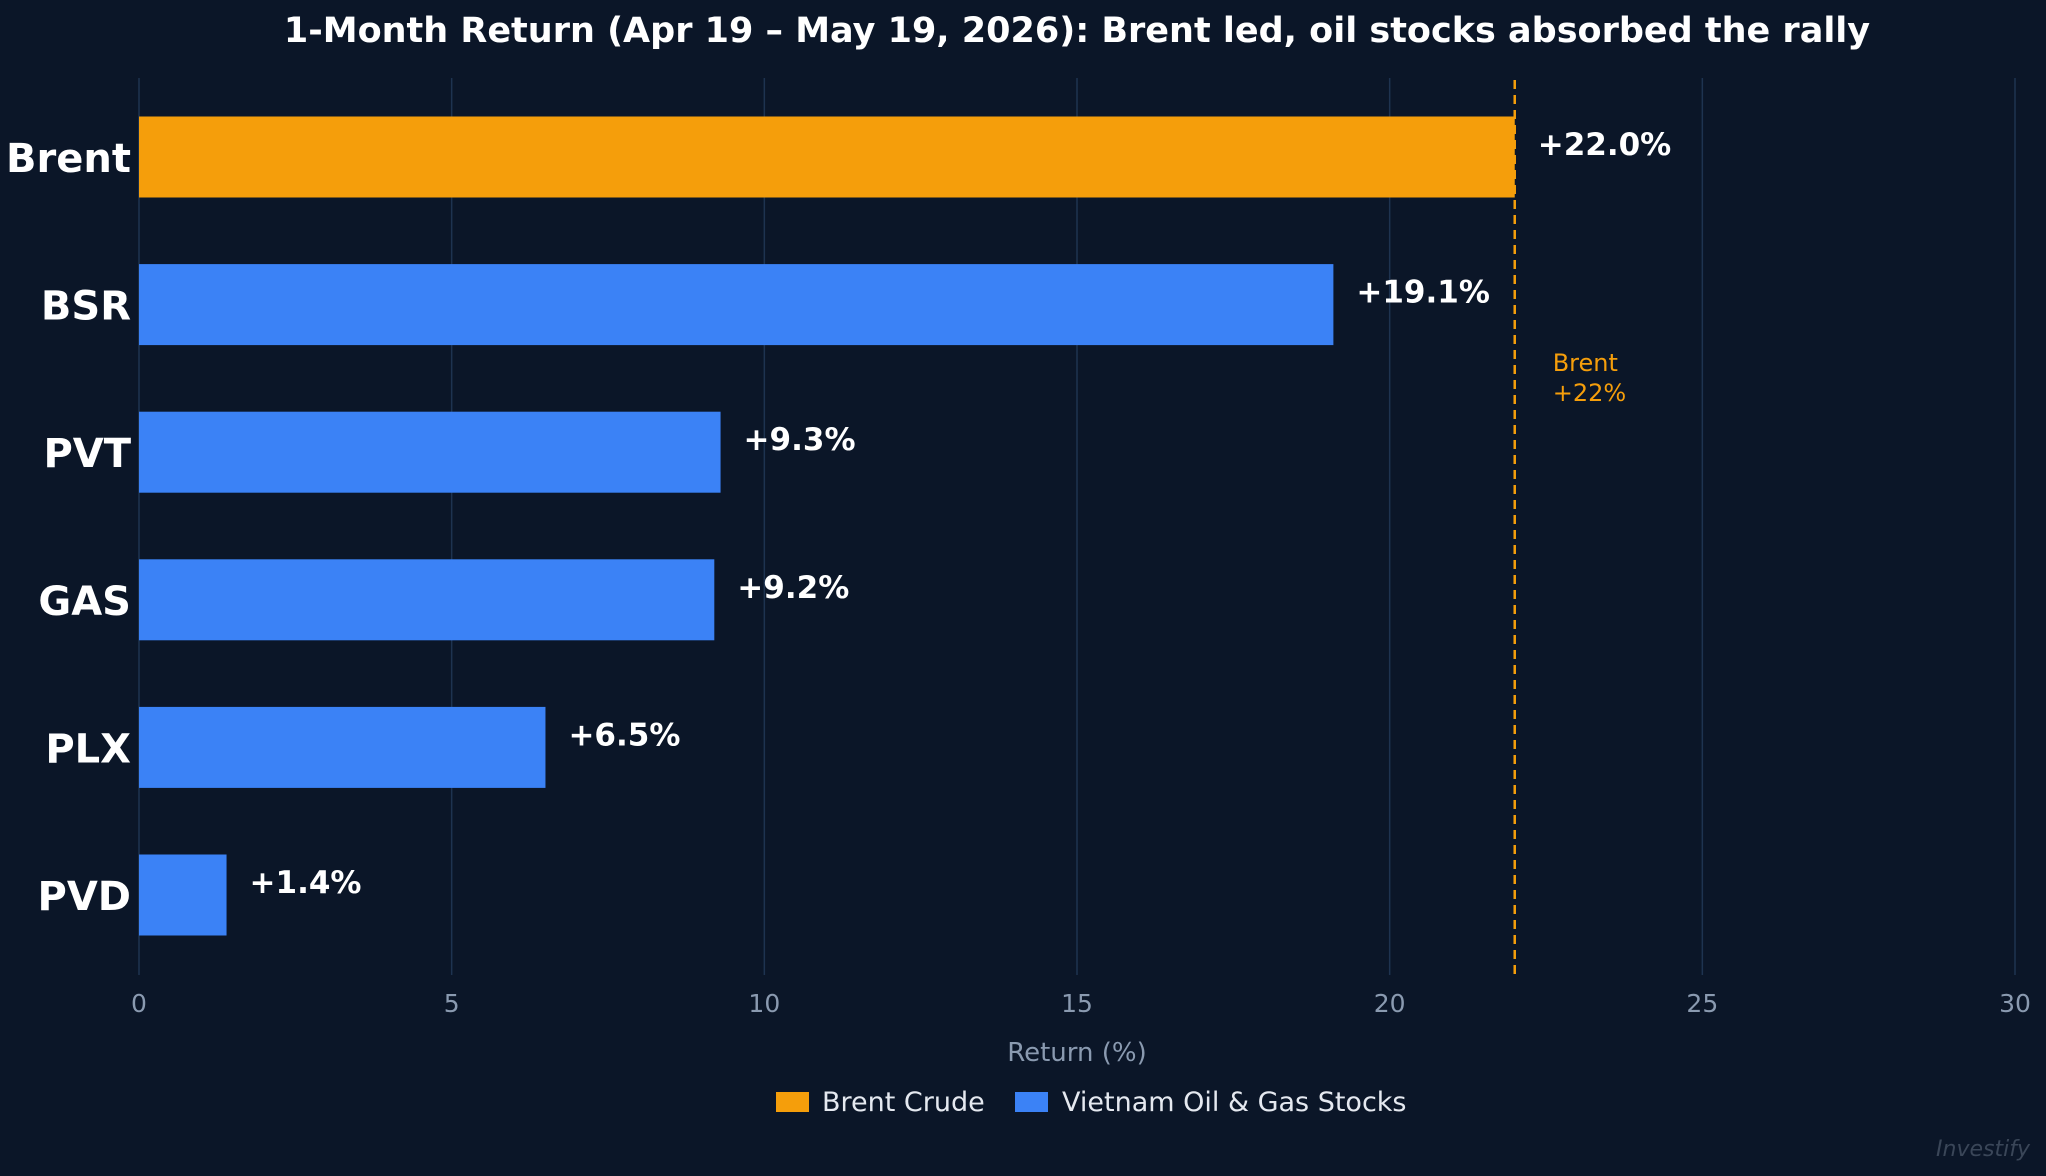 The width and height of the screenshot is (2046, 1176). I want to click on legend: Brent Crude Vietnam Oil & Gas Stocks, so click(1091, 1102).